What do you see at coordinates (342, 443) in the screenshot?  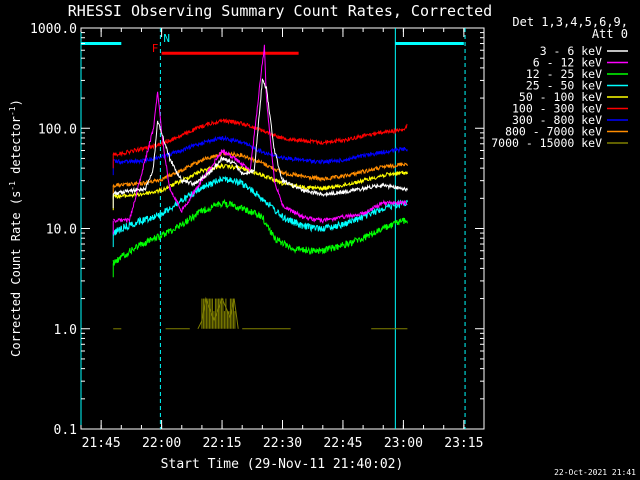 I see `x-tick-label-4: 22:45` at bounding box center [342, 443].